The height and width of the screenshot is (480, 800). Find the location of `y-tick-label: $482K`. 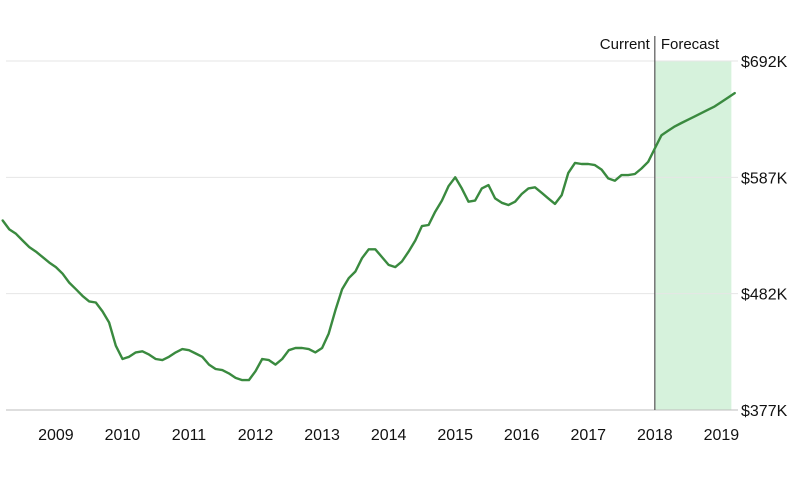

y-tick-label: $482K is located at coordinates (764, 295).